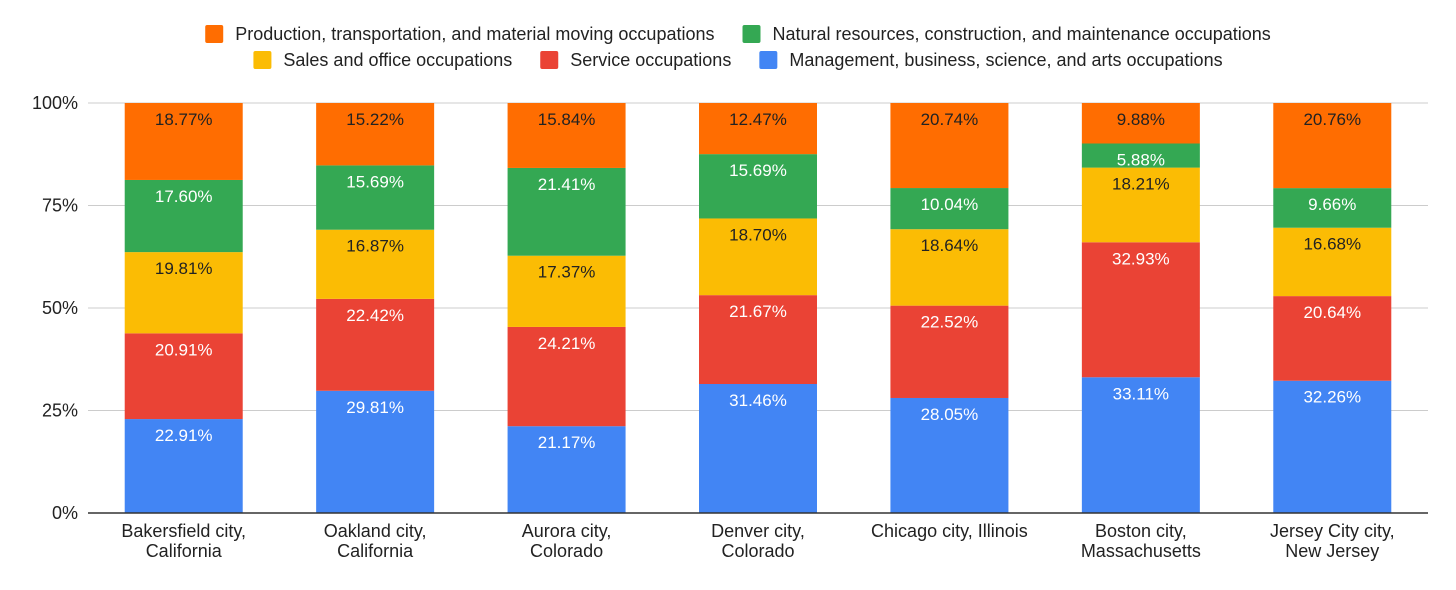 This screenshot has height=590, width=1456. I want to click on legend-item: Sales and office occupations, so click(382, 60).